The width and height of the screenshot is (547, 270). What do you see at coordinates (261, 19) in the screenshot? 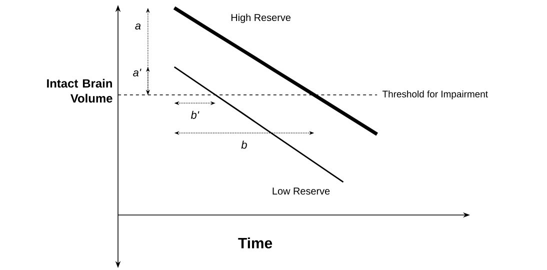
I see `series-label: High Reserve` at bounding box center [261, 19].